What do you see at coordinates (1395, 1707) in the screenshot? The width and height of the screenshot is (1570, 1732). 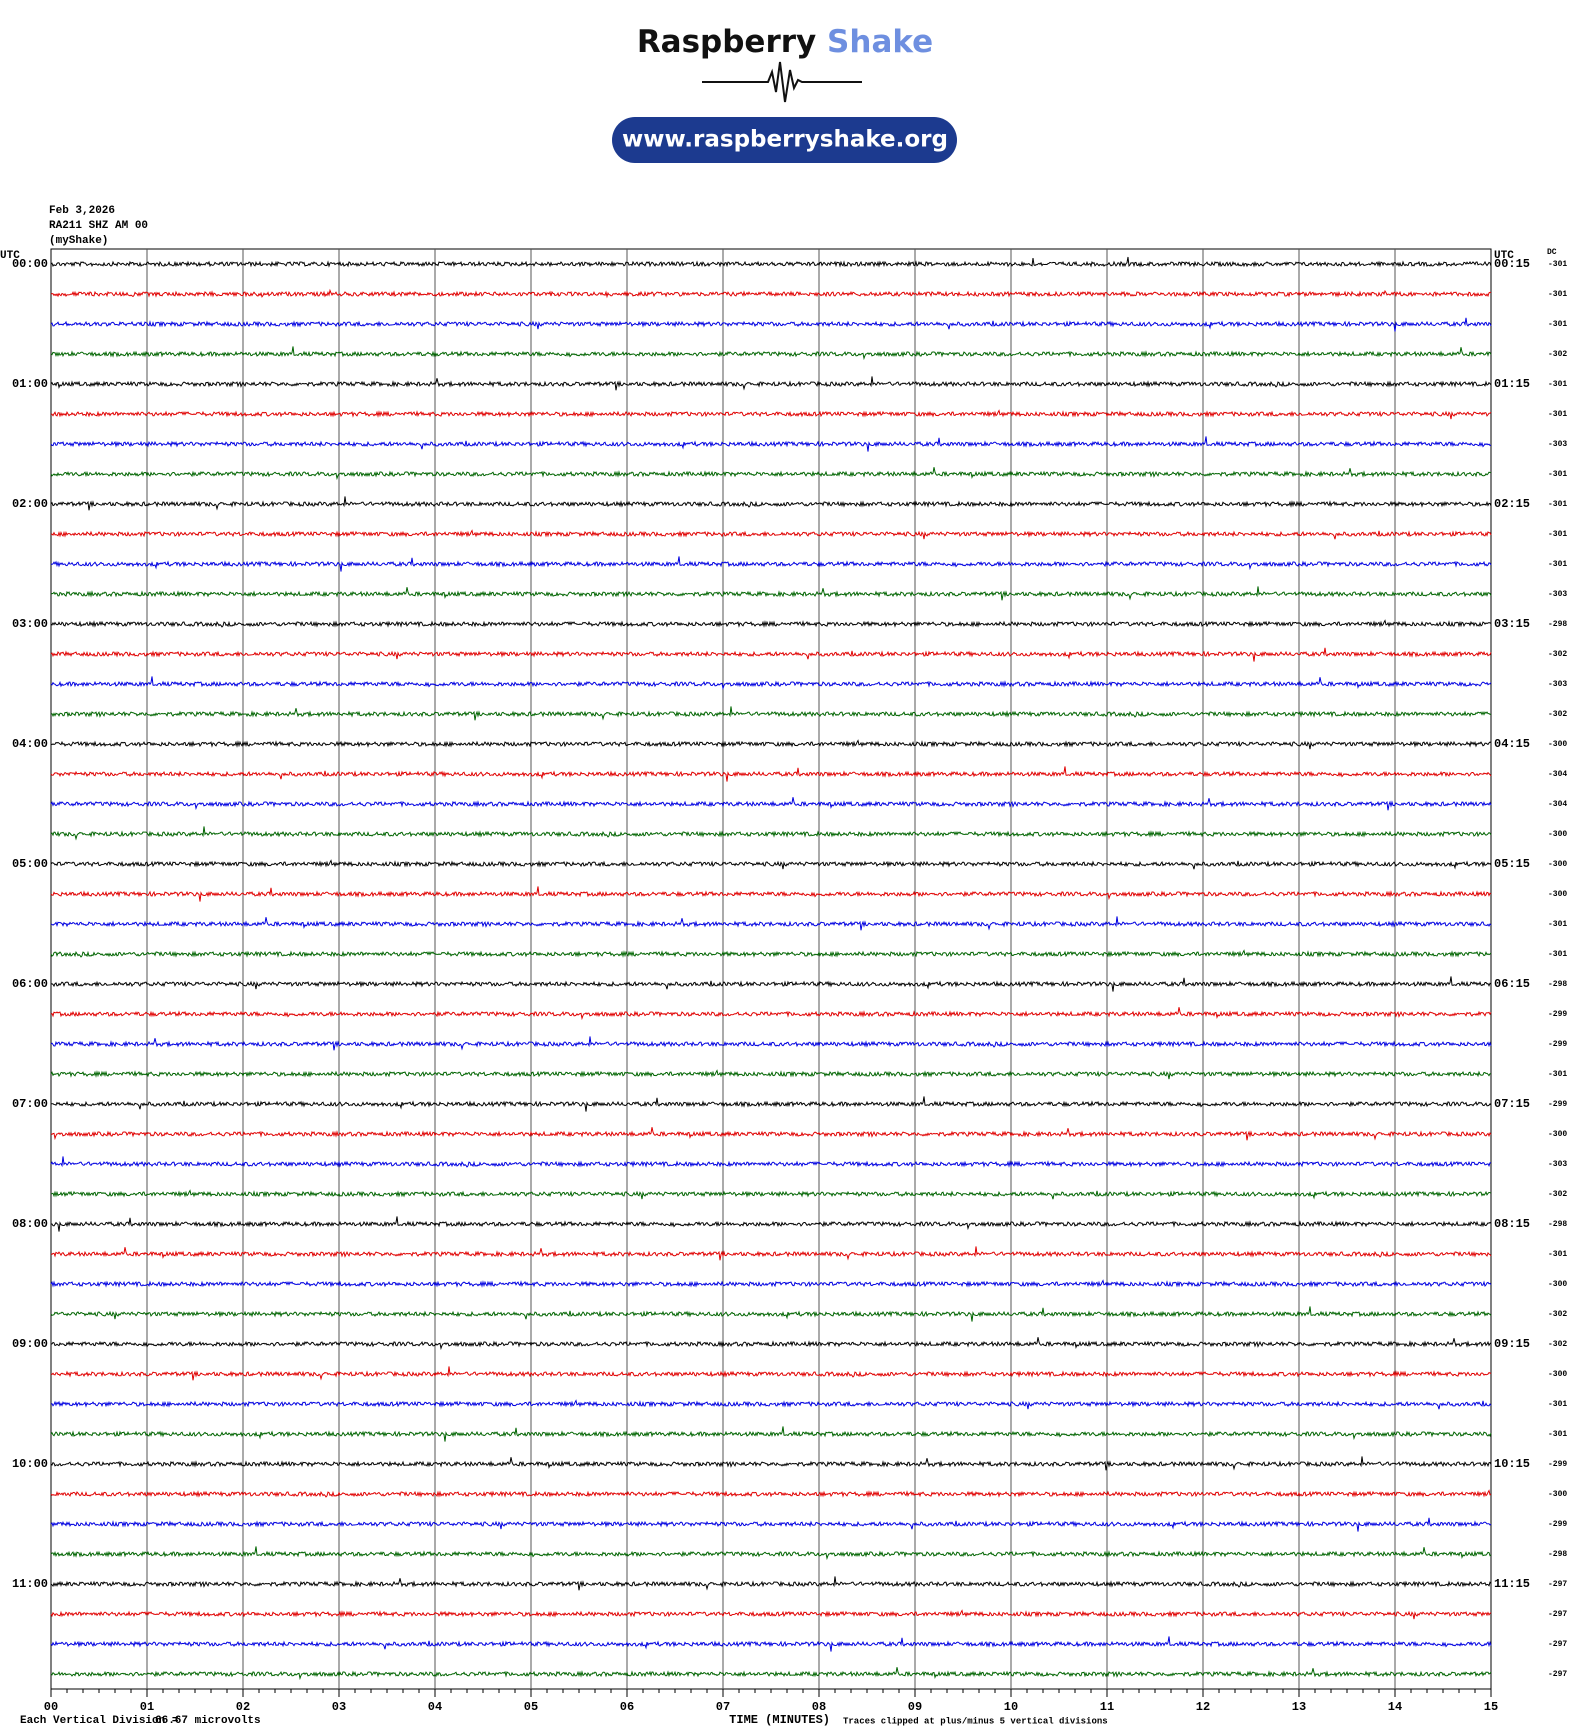 I see `x-tick-label: 14` at bounding box center [1395, 1707].